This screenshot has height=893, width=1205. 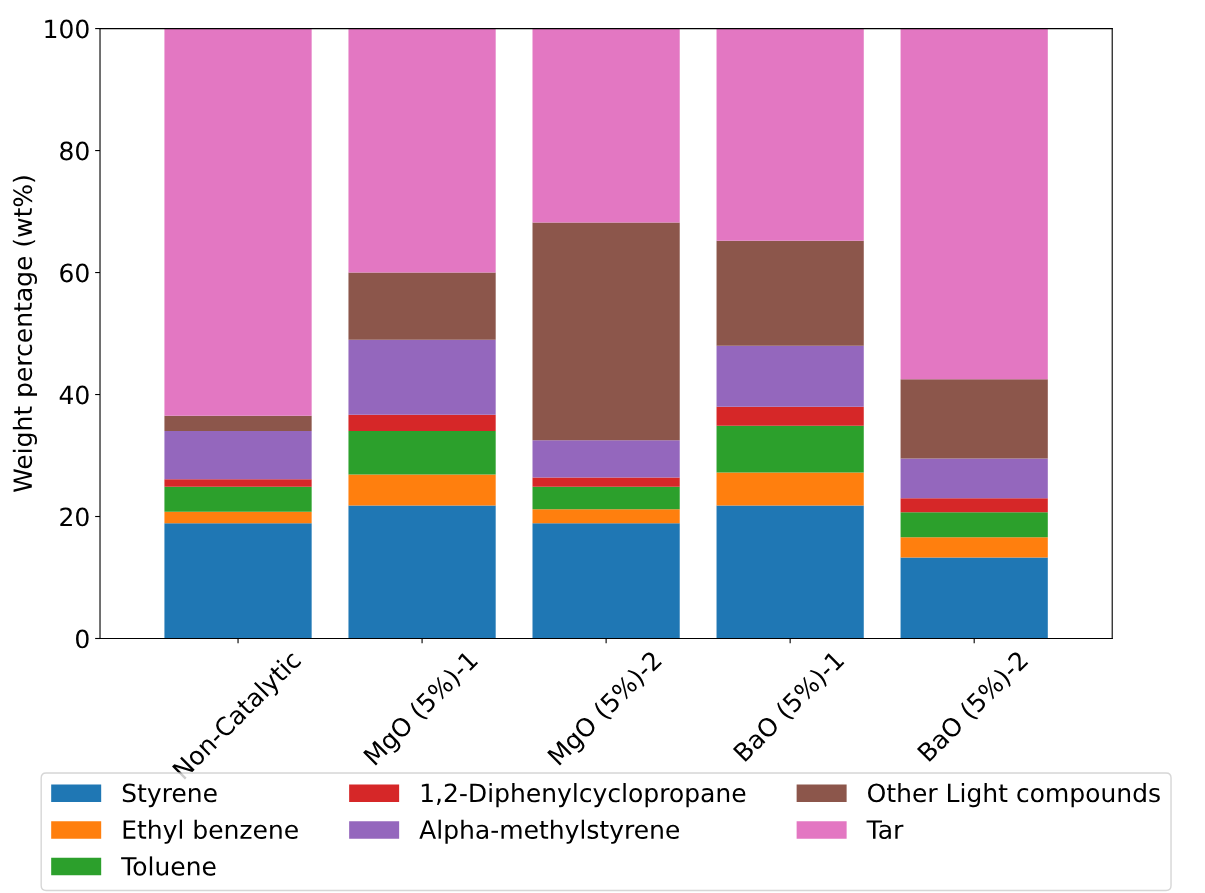 What do you see at coordinates (74, 151) in the screenshot?
I see `y-tick-label: 80` at bounding box center [74, 151].